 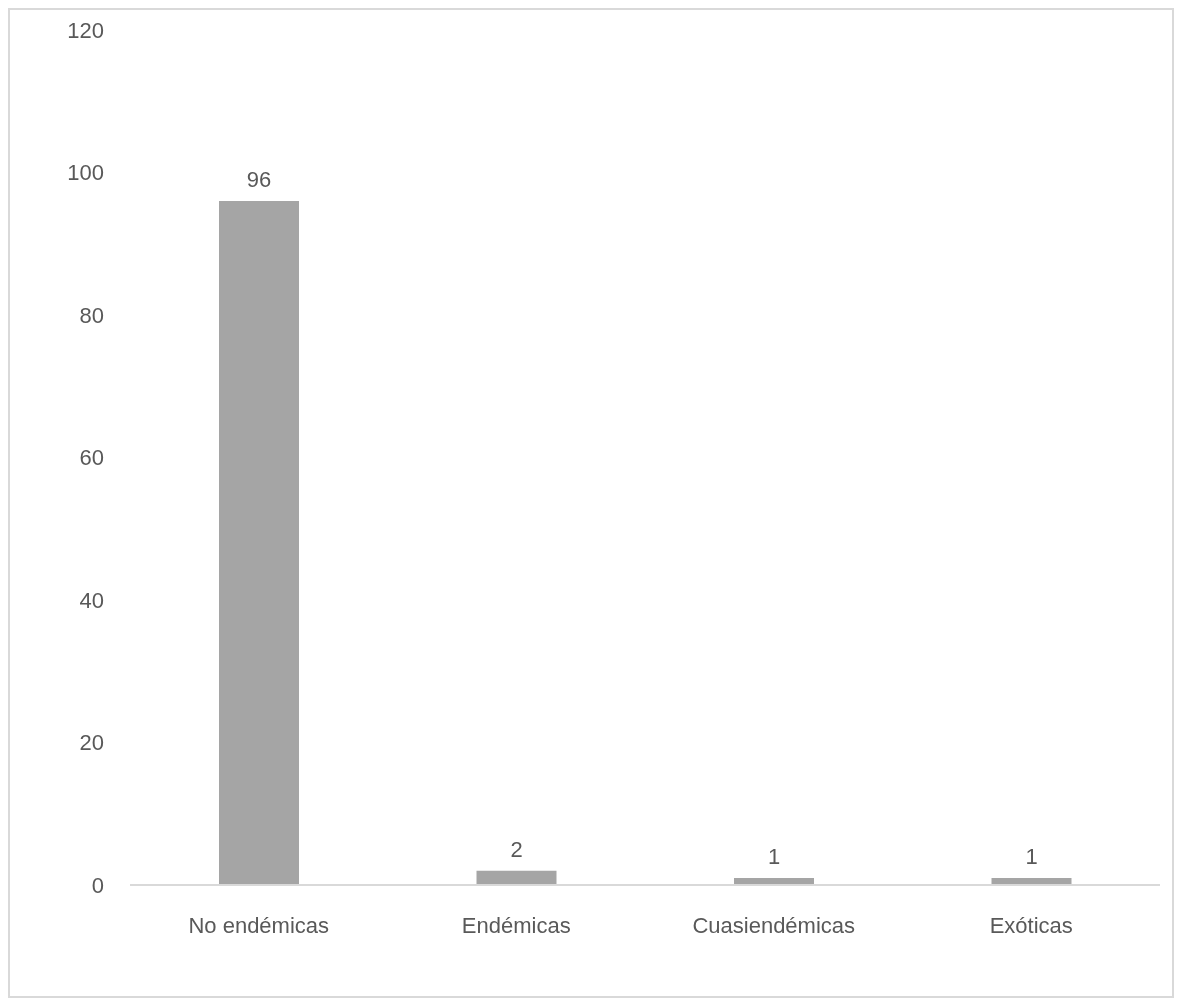 What do you see at coordinates (97, 885) in the screenshot?
I see `y-tick-label: 0` at bounding box center [97, 885].